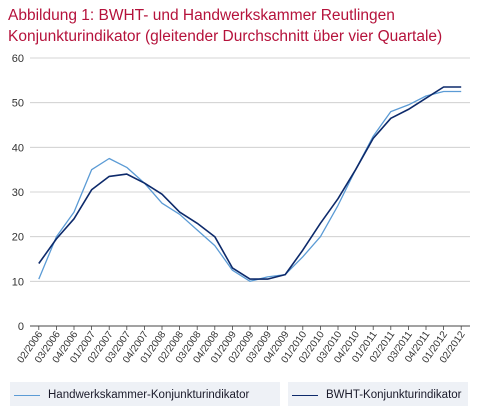 The image size is (480, 409). I want to click on legend-item-bwht-bg, so click(378, 394).